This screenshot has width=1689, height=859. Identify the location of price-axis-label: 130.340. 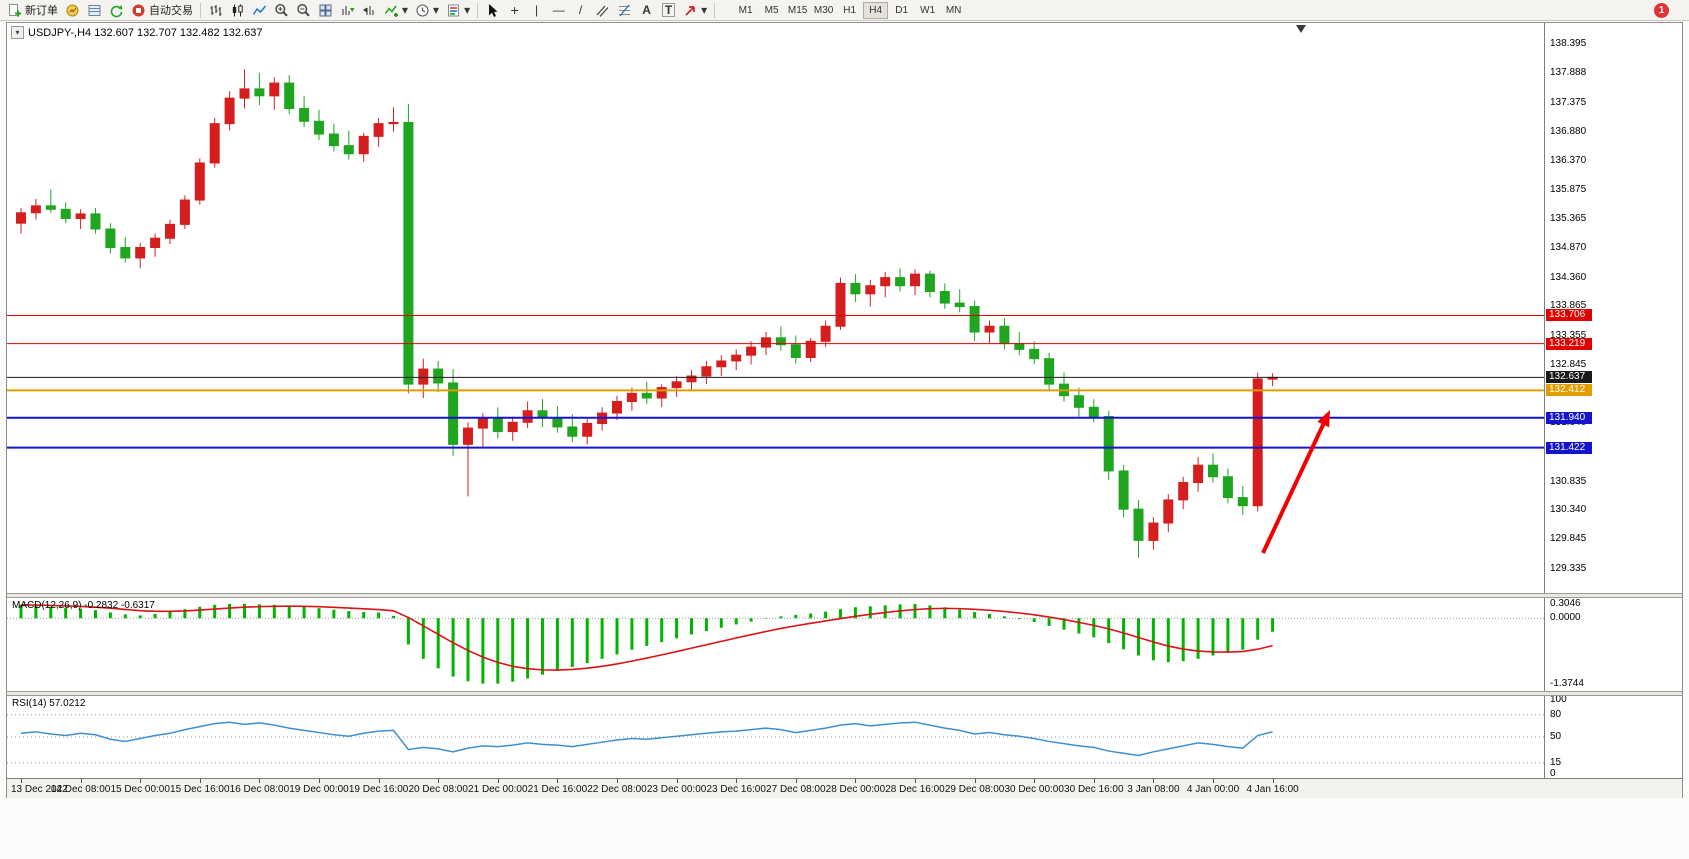
(1568, 510).